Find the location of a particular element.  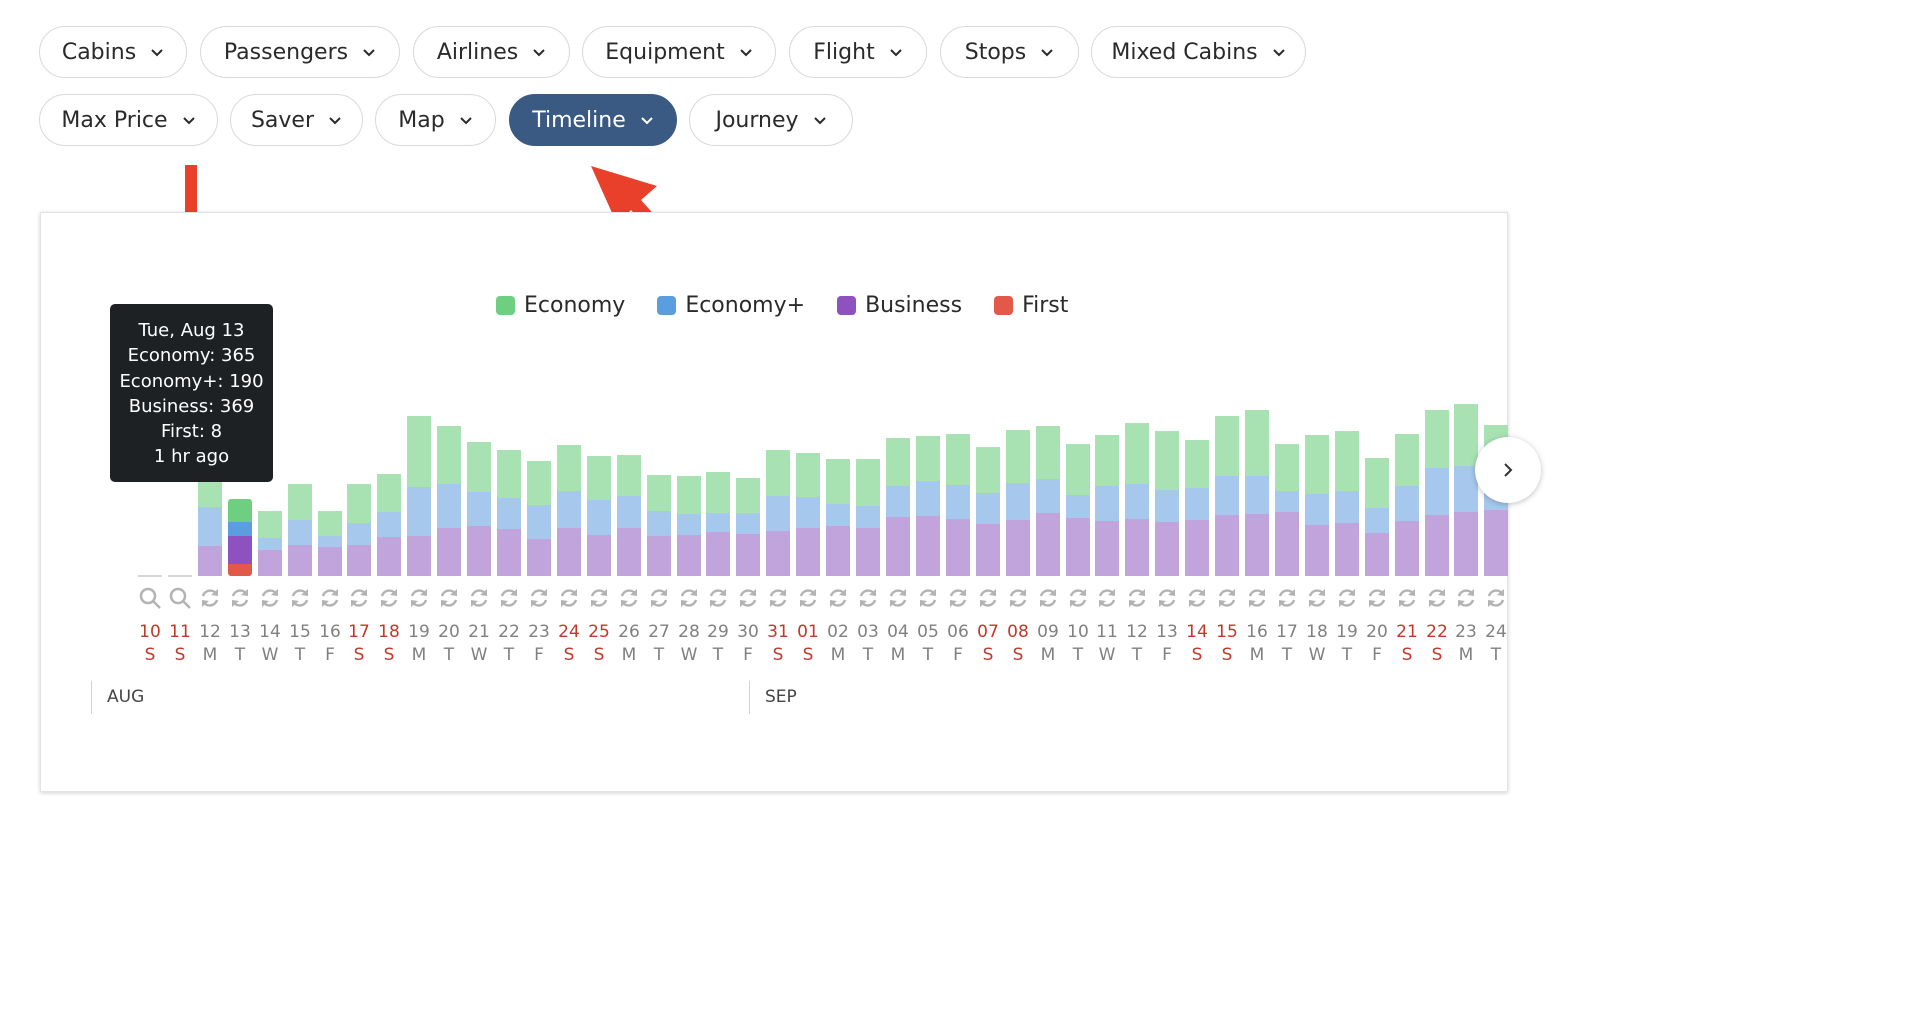

next-page-button is located at coordinates (1508, 470).